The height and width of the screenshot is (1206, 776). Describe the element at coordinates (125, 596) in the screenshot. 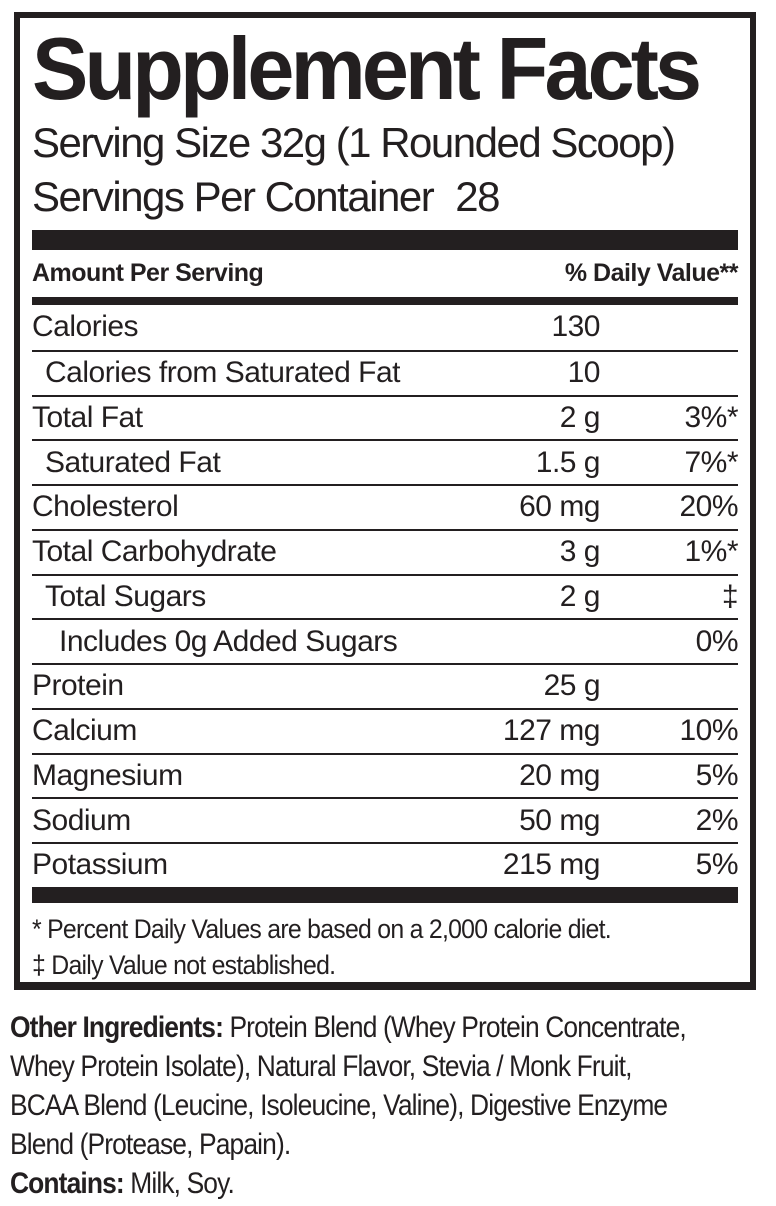

I see `nutrient-name: Total Sugars` at that location.